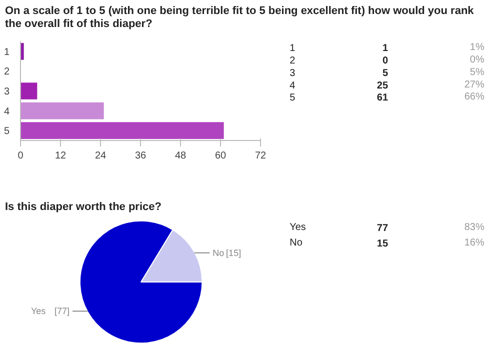 Image resolution: width=492 pixels, height=358 pixels. I want to click on x-tick-label: 48, so click(180, 156).